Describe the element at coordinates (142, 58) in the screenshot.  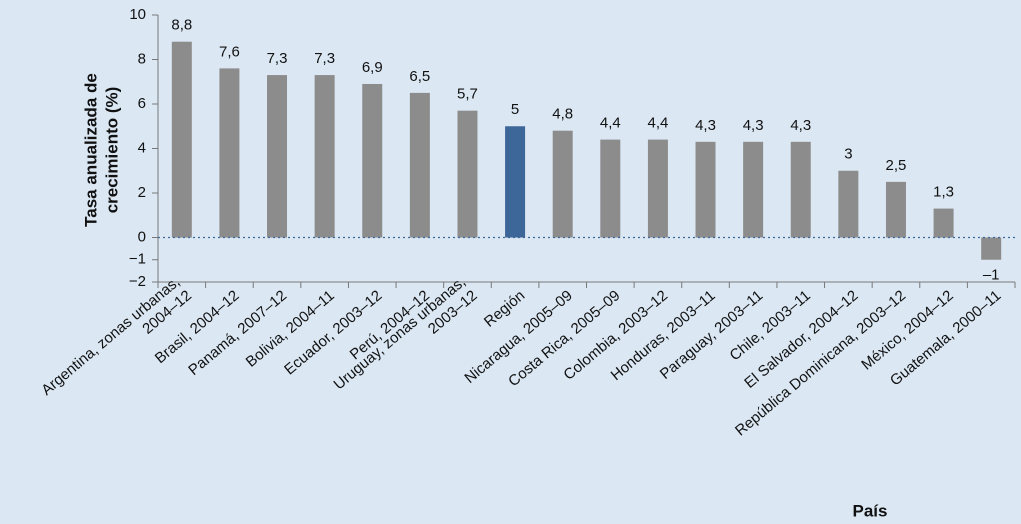
I see `y-tick-label: 8` at that location.